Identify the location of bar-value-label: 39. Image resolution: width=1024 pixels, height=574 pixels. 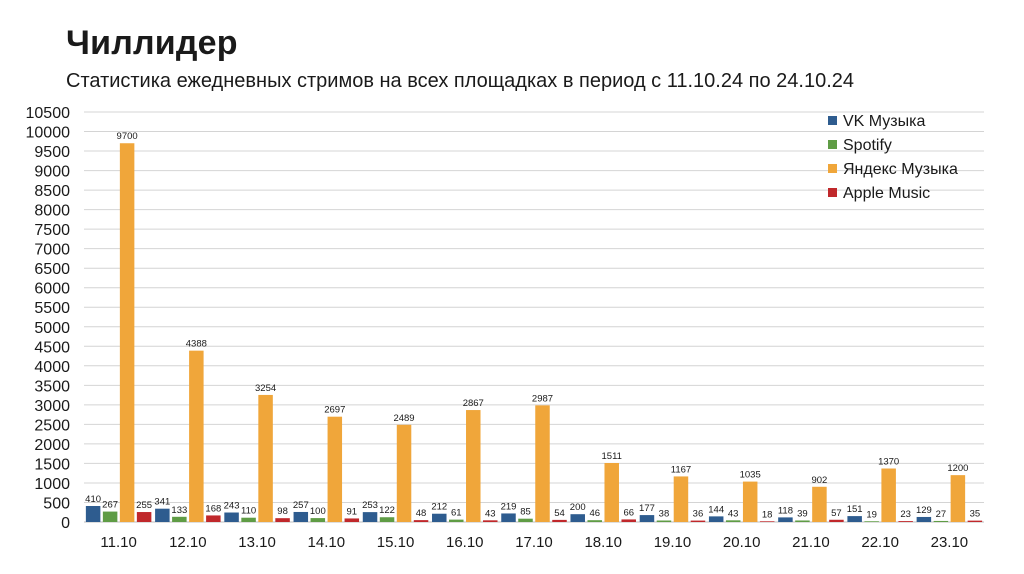
(802, 513).